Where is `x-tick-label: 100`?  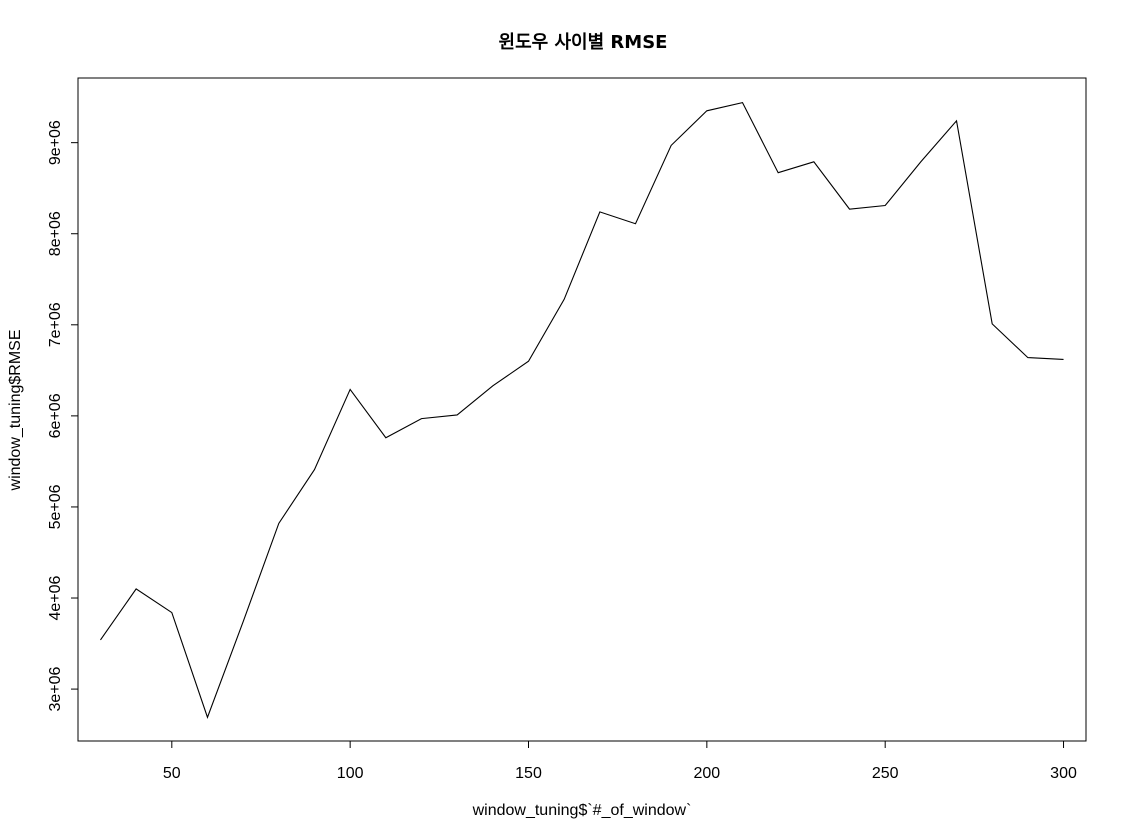
x-tick-label: 100 is located at coordinates (350, 773).